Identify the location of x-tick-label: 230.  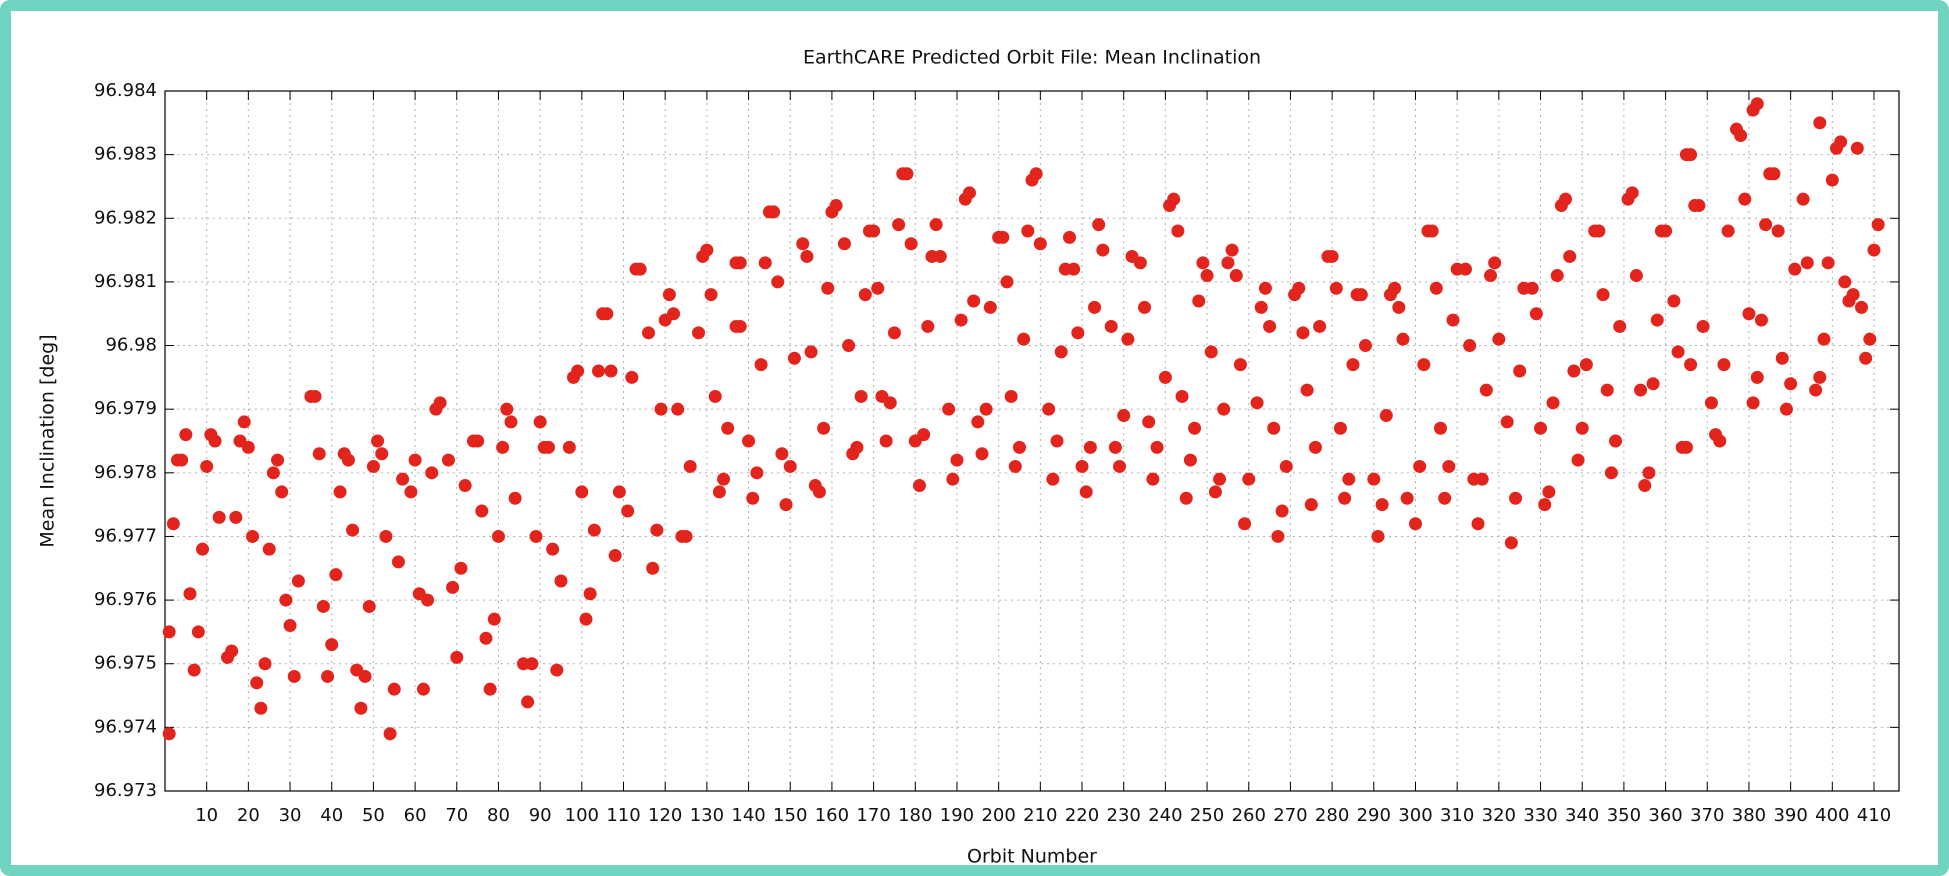
(1124, 815).